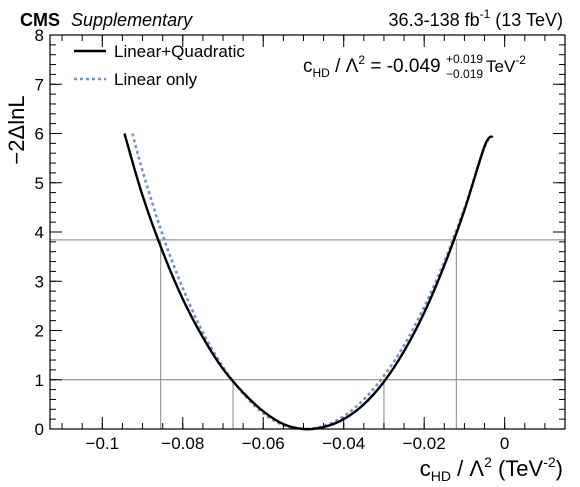  What do you see at coordinates (263, 443) in the screenshot?
I see `x-tick-label-2: −0.06` at bounding box center [263, 443].